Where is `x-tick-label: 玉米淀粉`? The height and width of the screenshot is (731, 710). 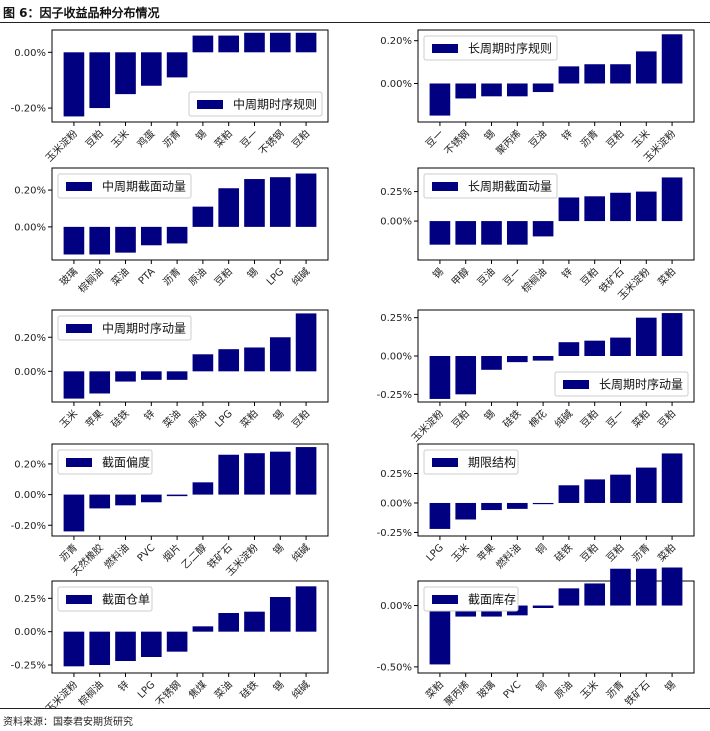
x-tick-label: 玉米淀粉 is located at coordinates (61, 145).